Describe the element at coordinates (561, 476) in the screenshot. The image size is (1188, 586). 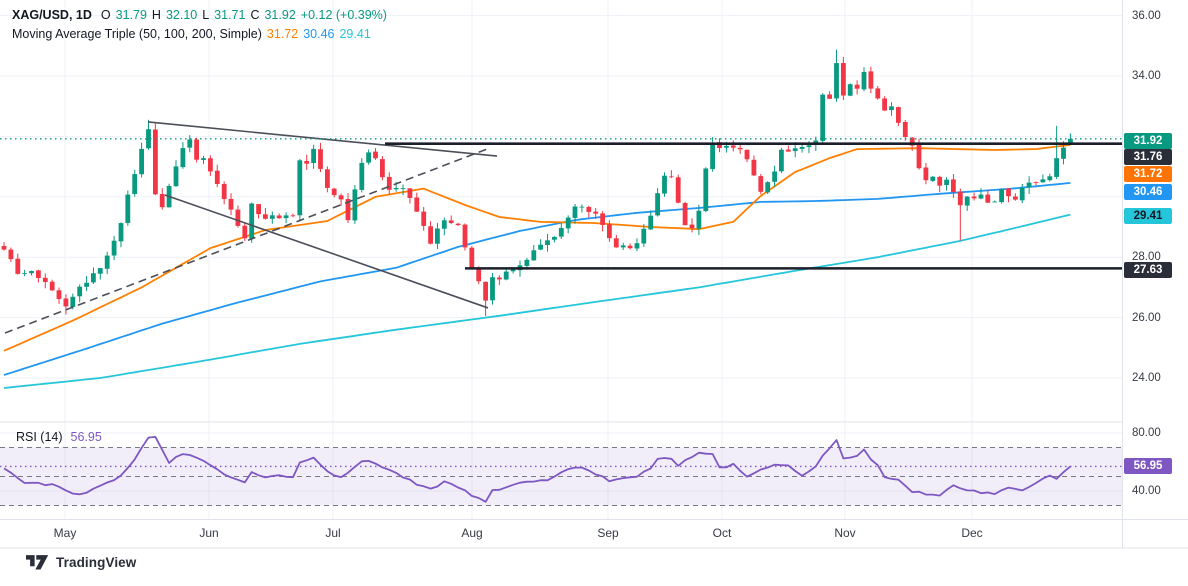
I see `rsi-band` at that location.